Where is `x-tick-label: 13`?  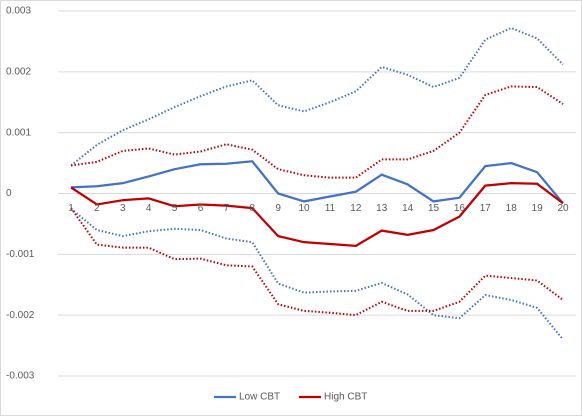
x-tick-label: 13 is located at coordinates (382, 208).